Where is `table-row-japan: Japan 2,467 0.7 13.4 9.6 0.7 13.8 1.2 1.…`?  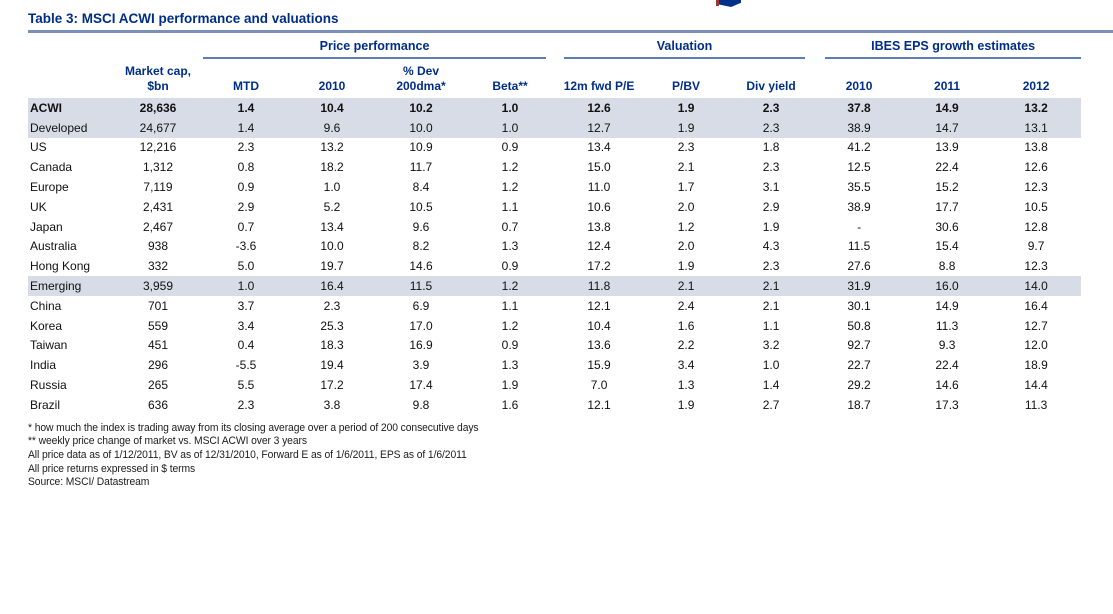 table-row-japan: Japan 2,467 0.7 13.4 9.6 0.7 13.8 1.2 1.… is located at coordinates (554, 227).